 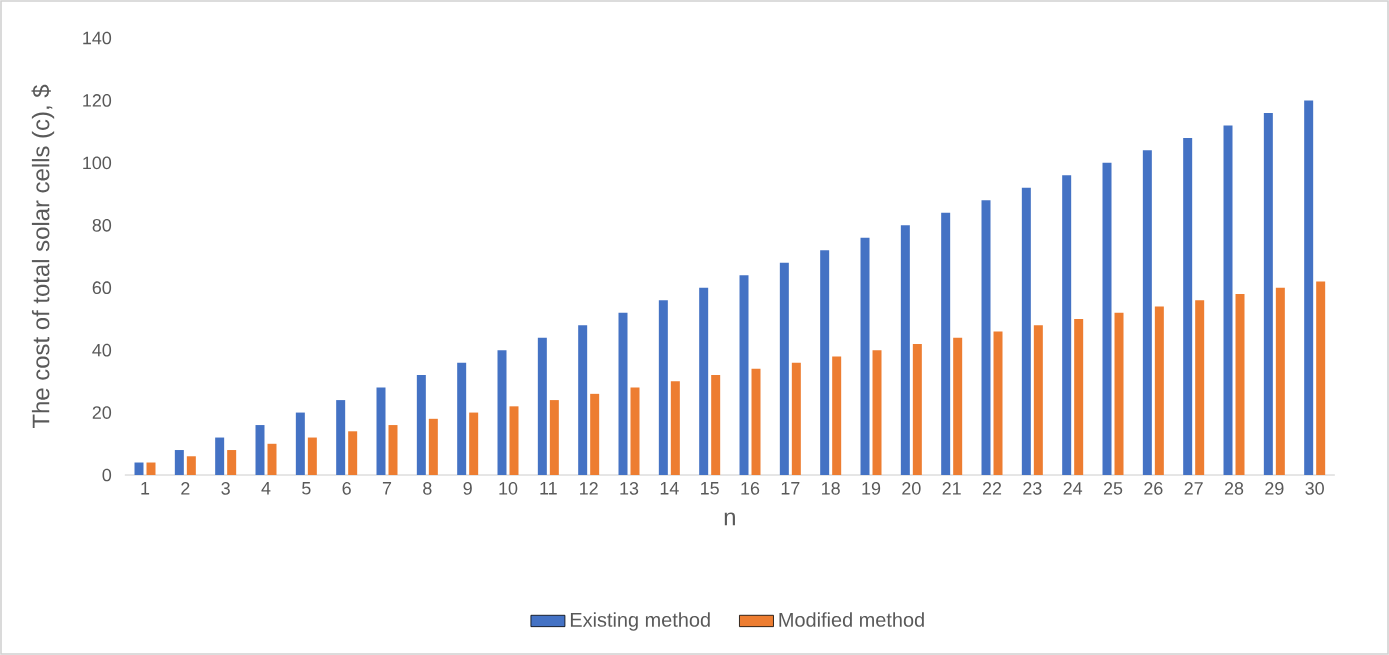 What do you see at coordinates (102, 225) in the screenshot?
I see `y-tick-label: 80` at bounding box center [102, 225].